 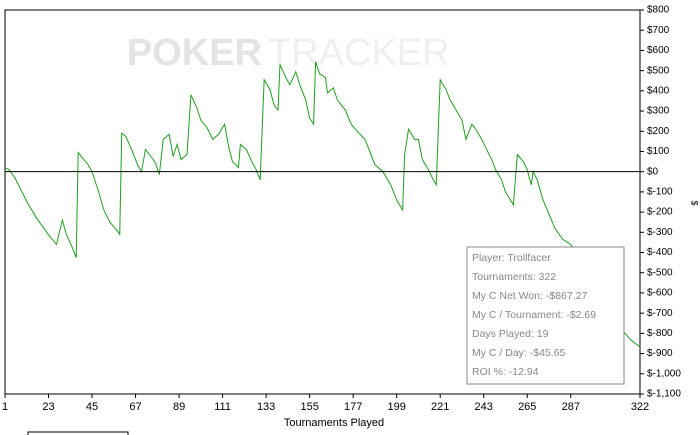 What do you see at coordinates (660, 293) in the screenshot?
I see `y-tick-label: $-600` at bounding box center [660, 293].